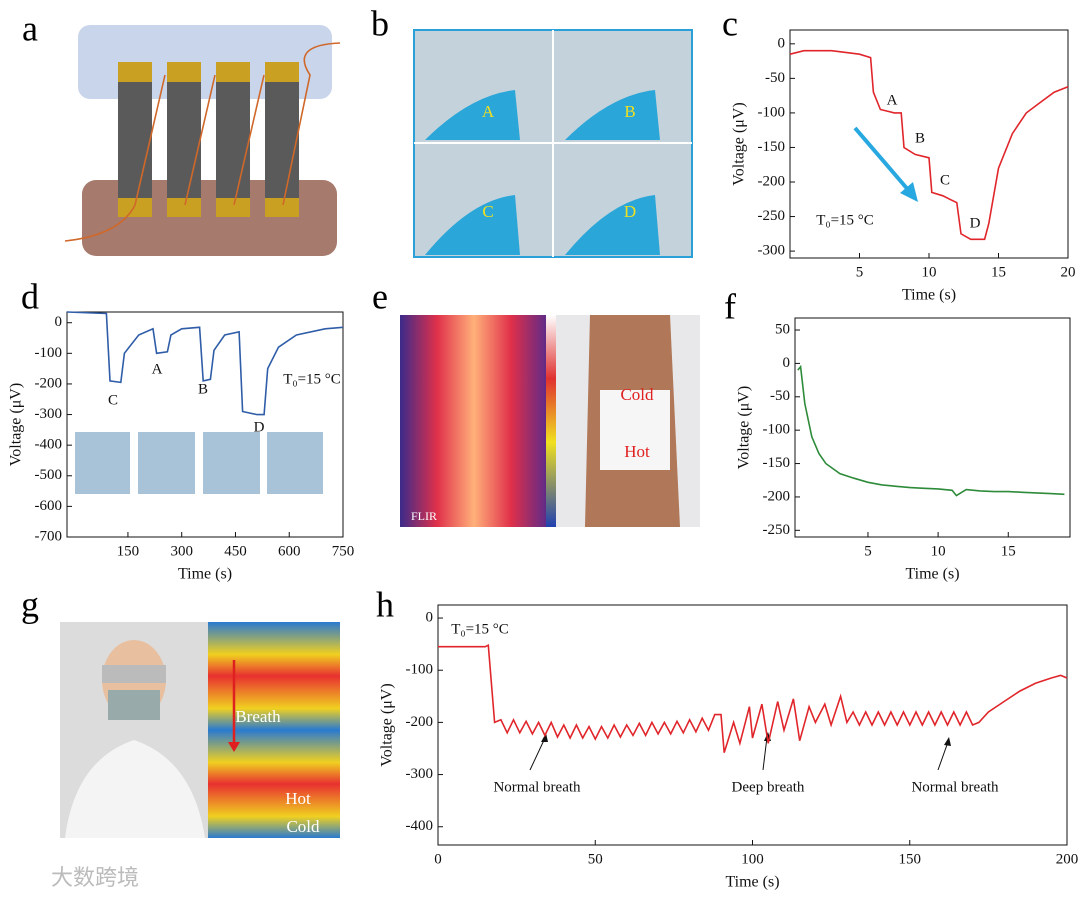 The width and height of the screenshot is (1080, 900). What do you see at coordinates (550, 421) in the screenshot?
I see `panel-e-photos` at bounding box center [550, 421].